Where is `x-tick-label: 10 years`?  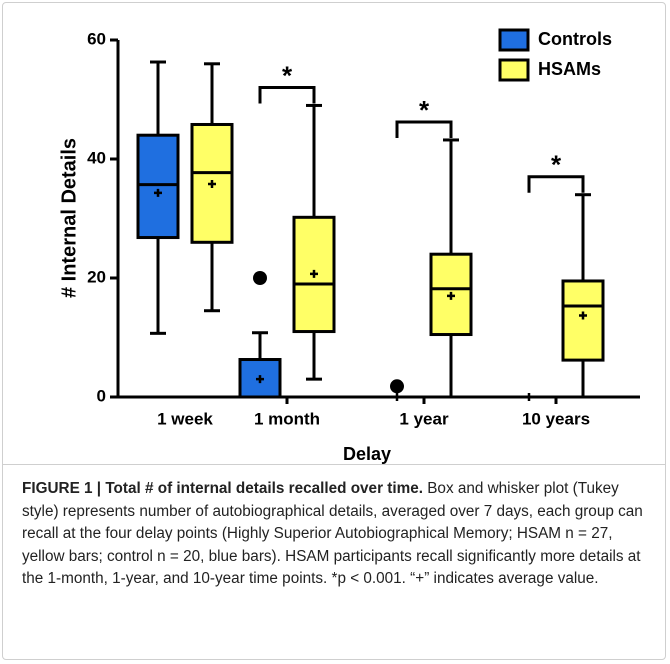 x-tick-label: 10 years is located at coordinates (556, 418).